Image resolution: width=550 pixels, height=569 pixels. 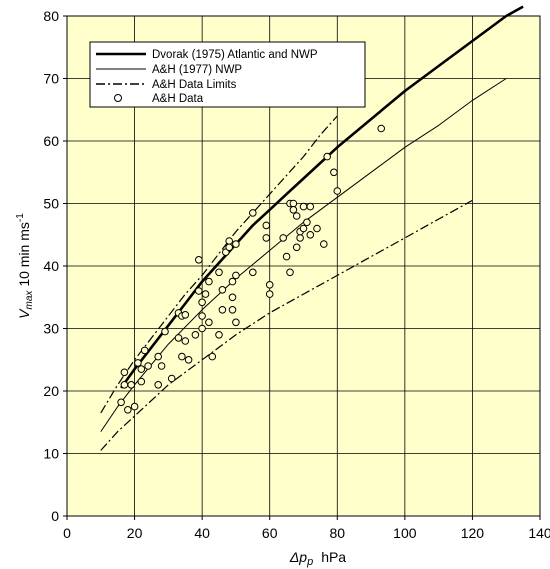 What do you see at coordinates (51, 454) in the screenshot?
I see `y-tick-label: 10` at bounding box center [51, 454].